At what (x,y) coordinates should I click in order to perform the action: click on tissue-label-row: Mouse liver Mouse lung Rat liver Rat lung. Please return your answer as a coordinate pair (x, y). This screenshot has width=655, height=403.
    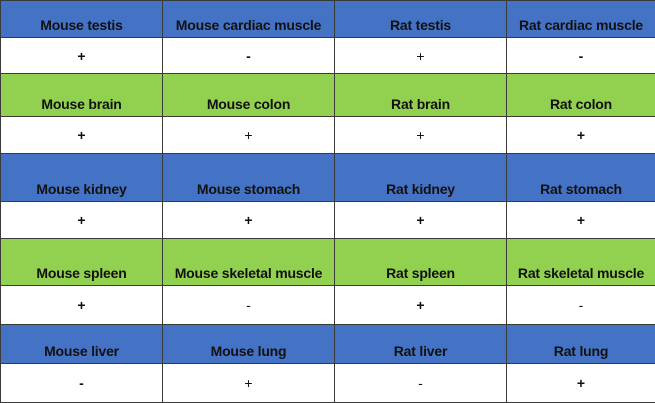
    Looking at the image, I should click on (327, 343).